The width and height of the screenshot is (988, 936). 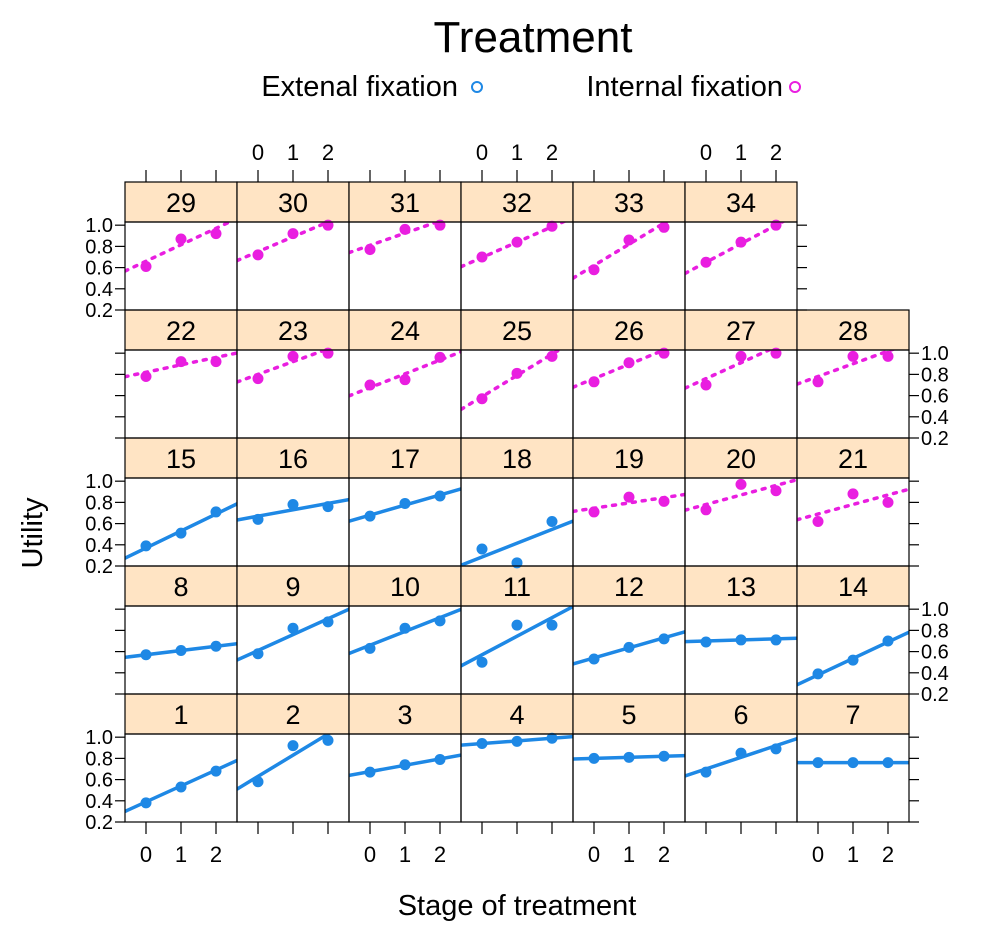 I want to click on panel-13: 13, so click(x=741, y=630).